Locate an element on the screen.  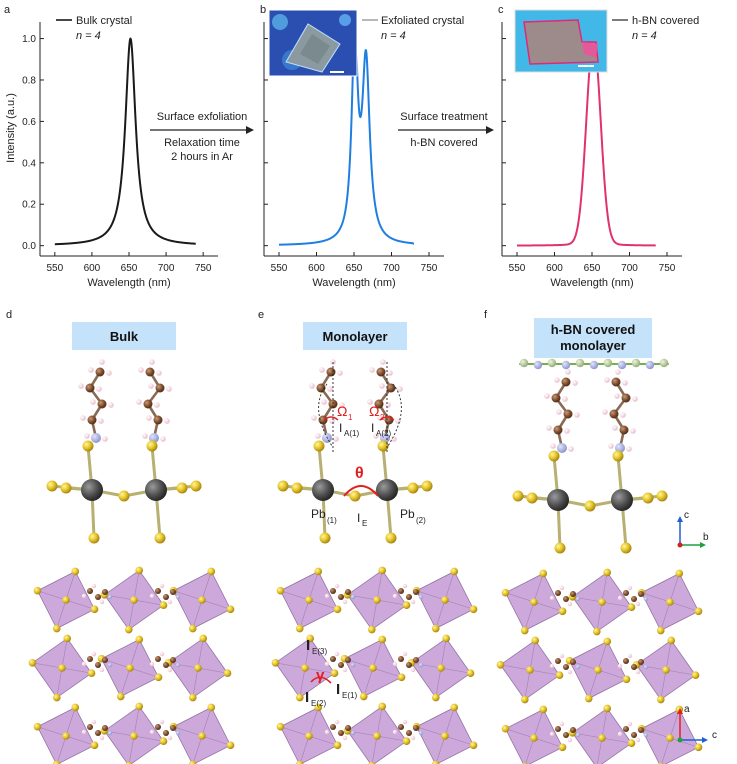
y-tick-label: 1.0 is located at coordinates (29, 39).